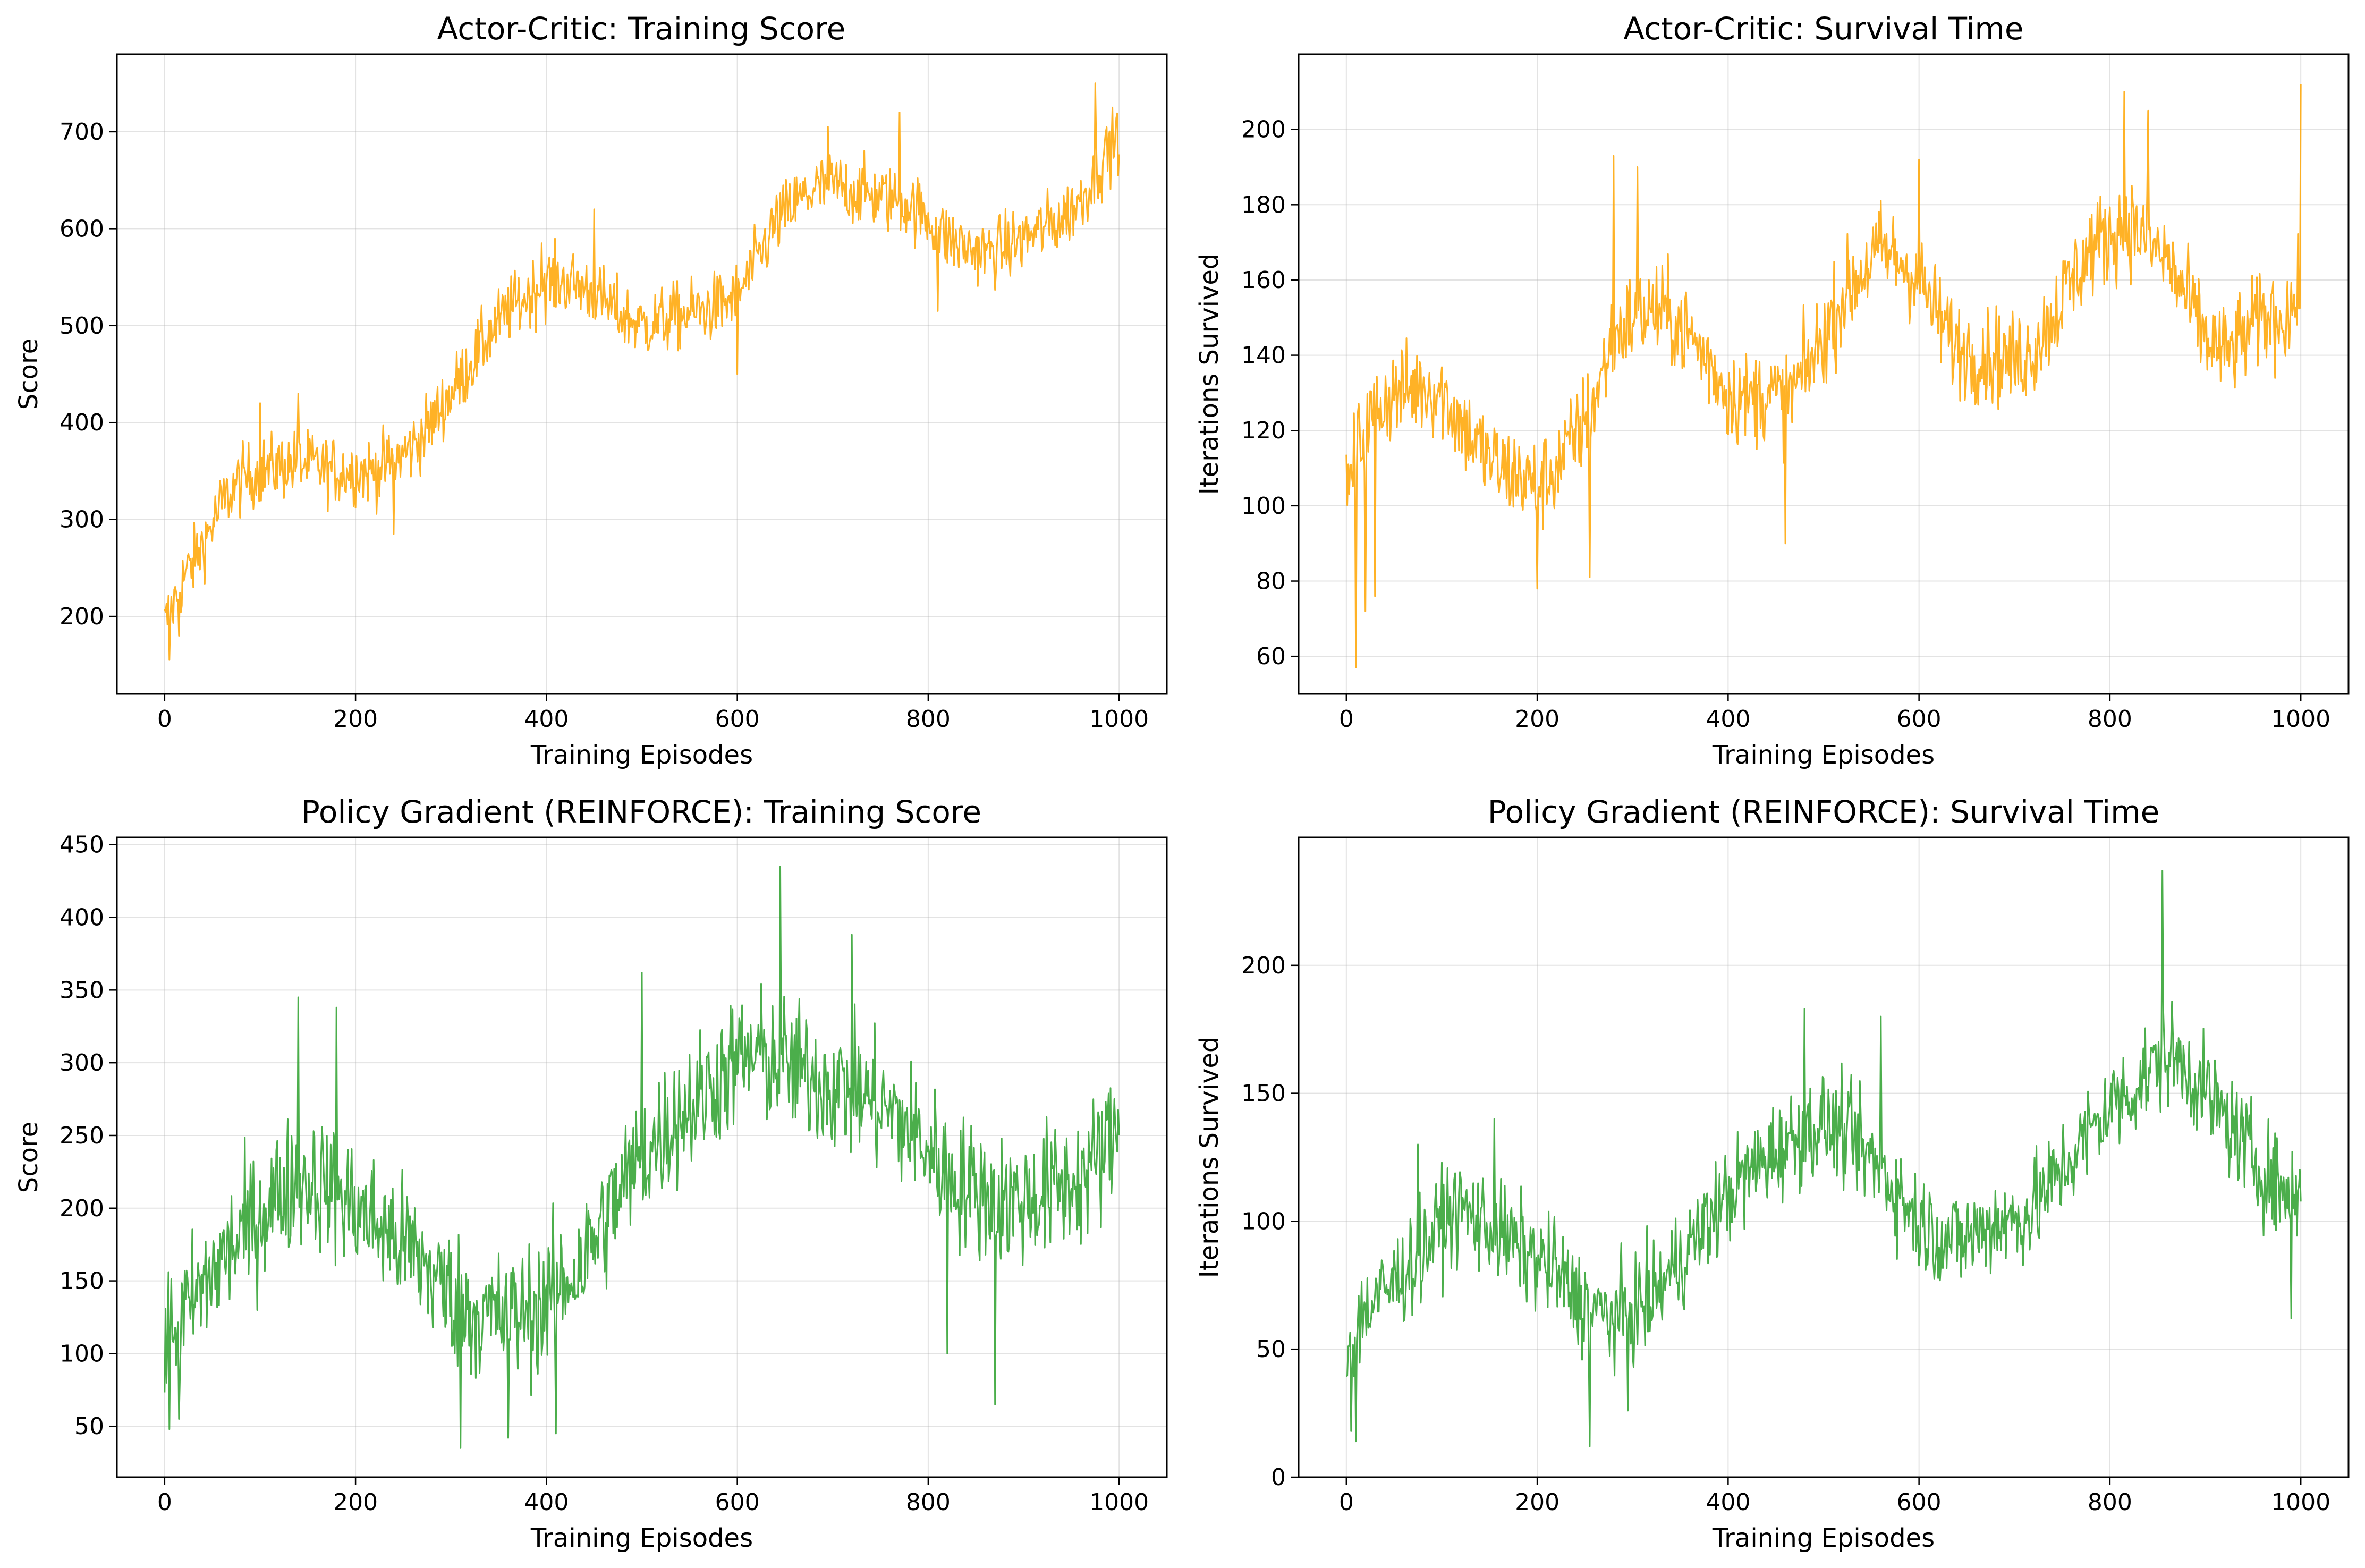  Describe the element at coordinates (82, 132) in the screenshot. I see `y-tick-label: 700` at that location.